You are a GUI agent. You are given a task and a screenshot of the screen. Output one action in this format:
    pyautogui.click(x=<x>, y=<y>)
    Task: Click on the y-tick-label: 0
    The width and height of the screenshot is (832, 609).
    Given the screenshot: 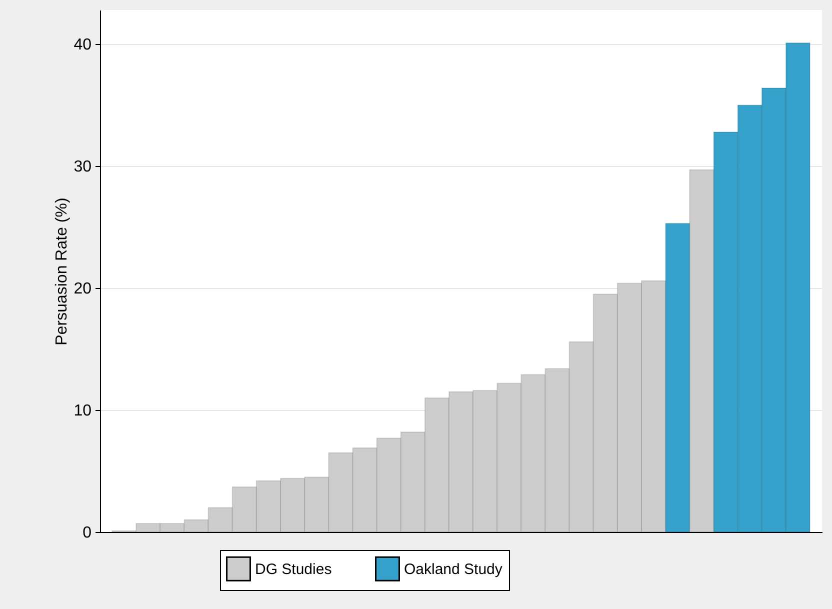 What is the action you would take?
    pyautogui.click(x=87, y=533)
    